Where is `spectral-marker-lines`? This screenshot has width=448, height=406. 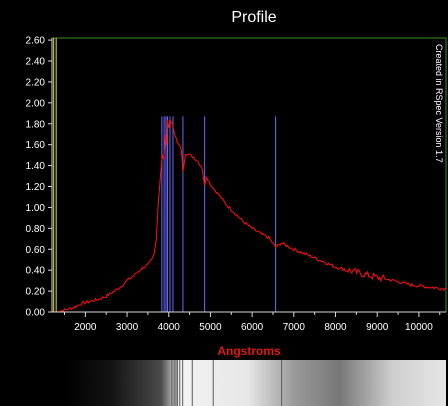
spectral-marker-lines is located at coordinates (219, 214).